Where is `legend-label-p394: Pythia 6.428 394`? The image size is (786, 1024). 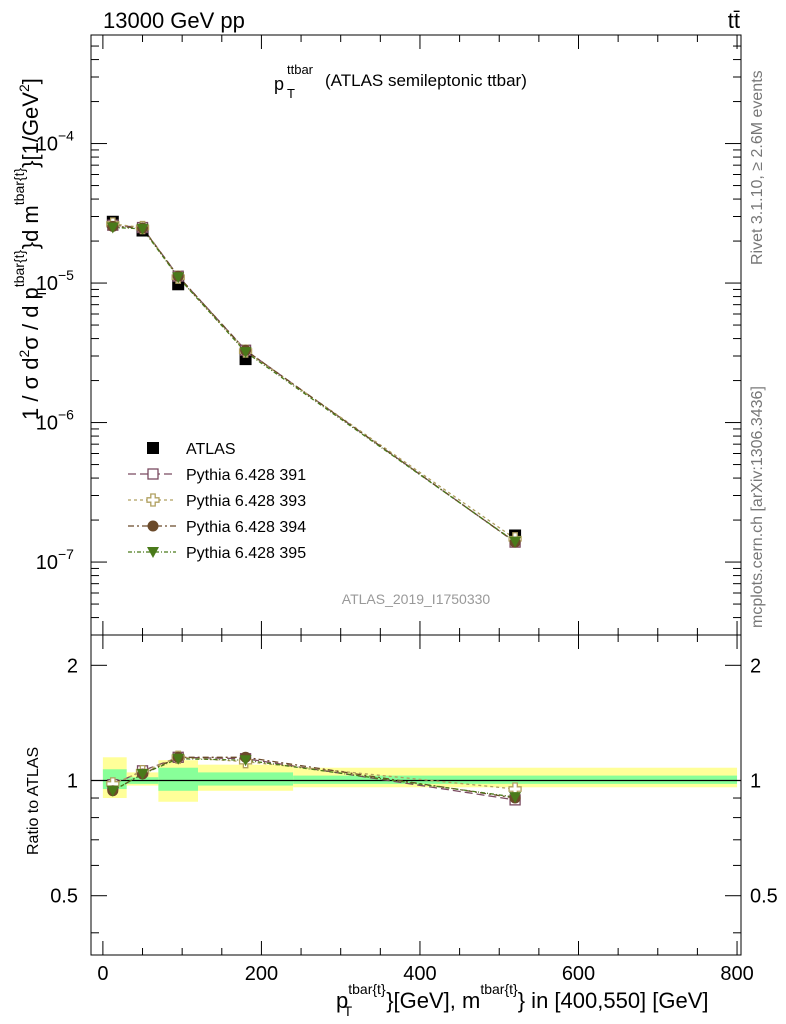
legend-label-p394: Pythia 6.428 394 is located at coordinates (246, 527).